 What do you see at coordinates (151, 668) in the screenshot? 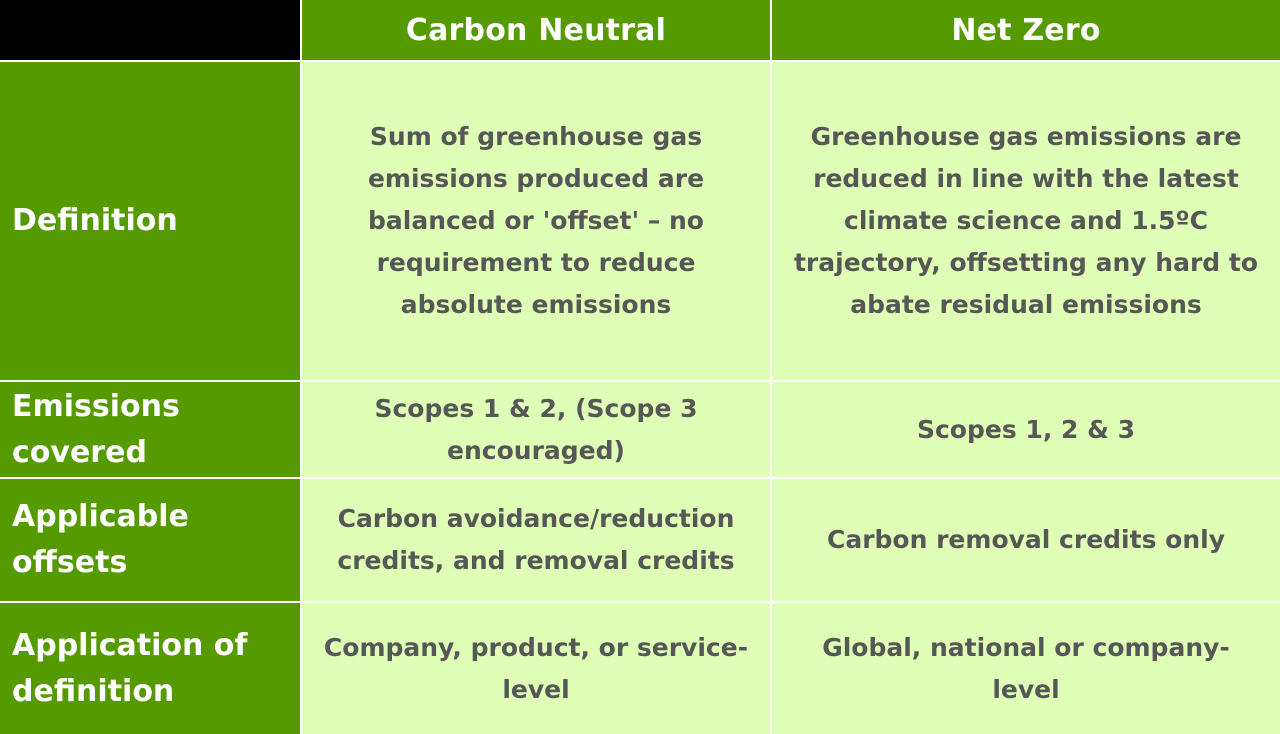
I see `row-header-application-of-definition: Application of definition` at bounding box center [151, 668].